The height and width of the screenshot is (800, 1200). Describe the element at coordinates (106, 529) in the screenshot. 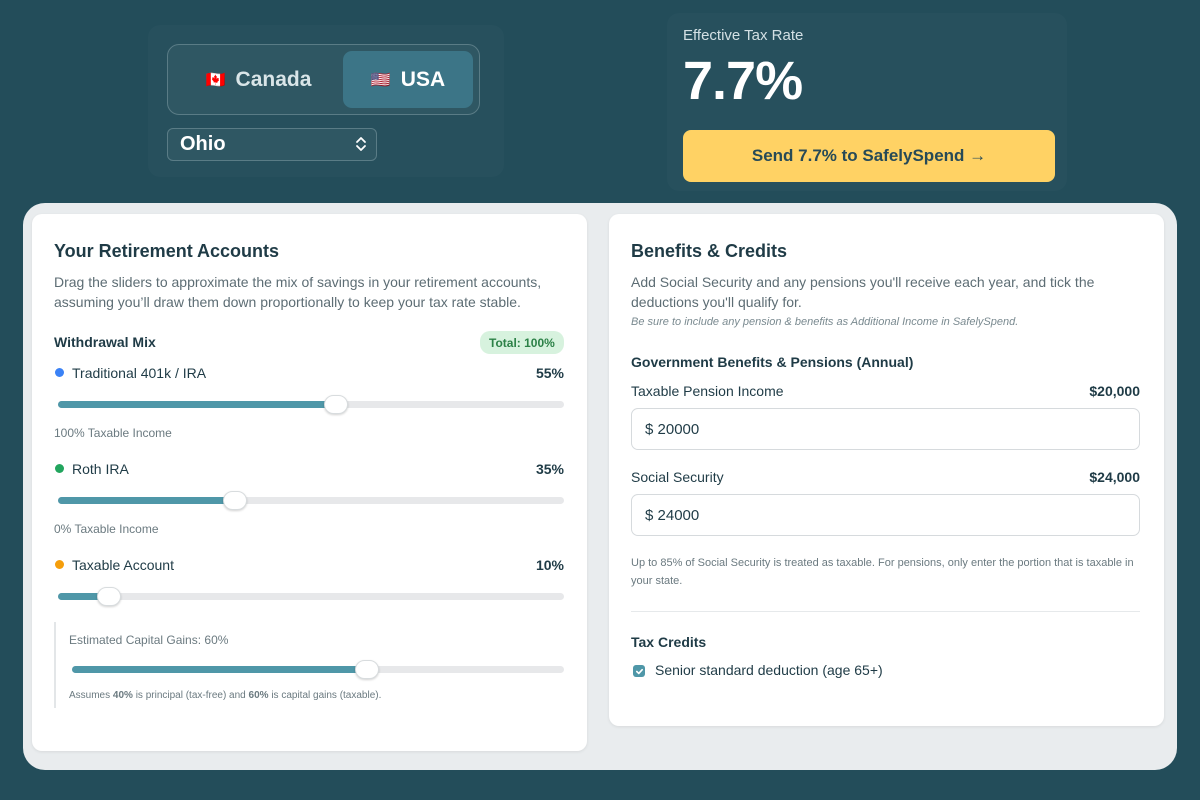

I see `account-note-roth: 0% Taxable Income` at that location.